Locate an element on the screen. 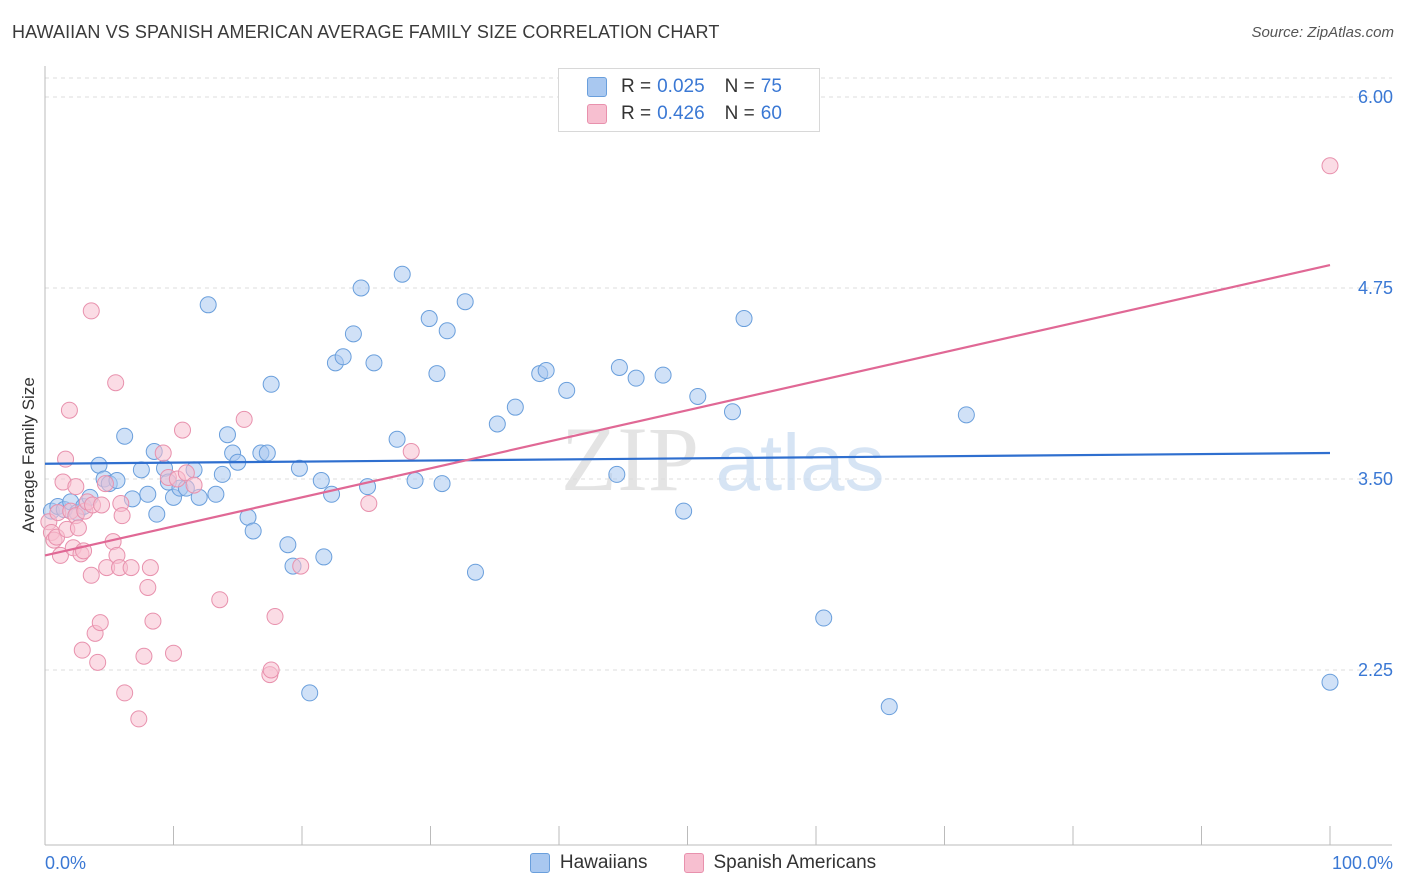  legend-label: Hawaiians is located at coordinates (603, 862).